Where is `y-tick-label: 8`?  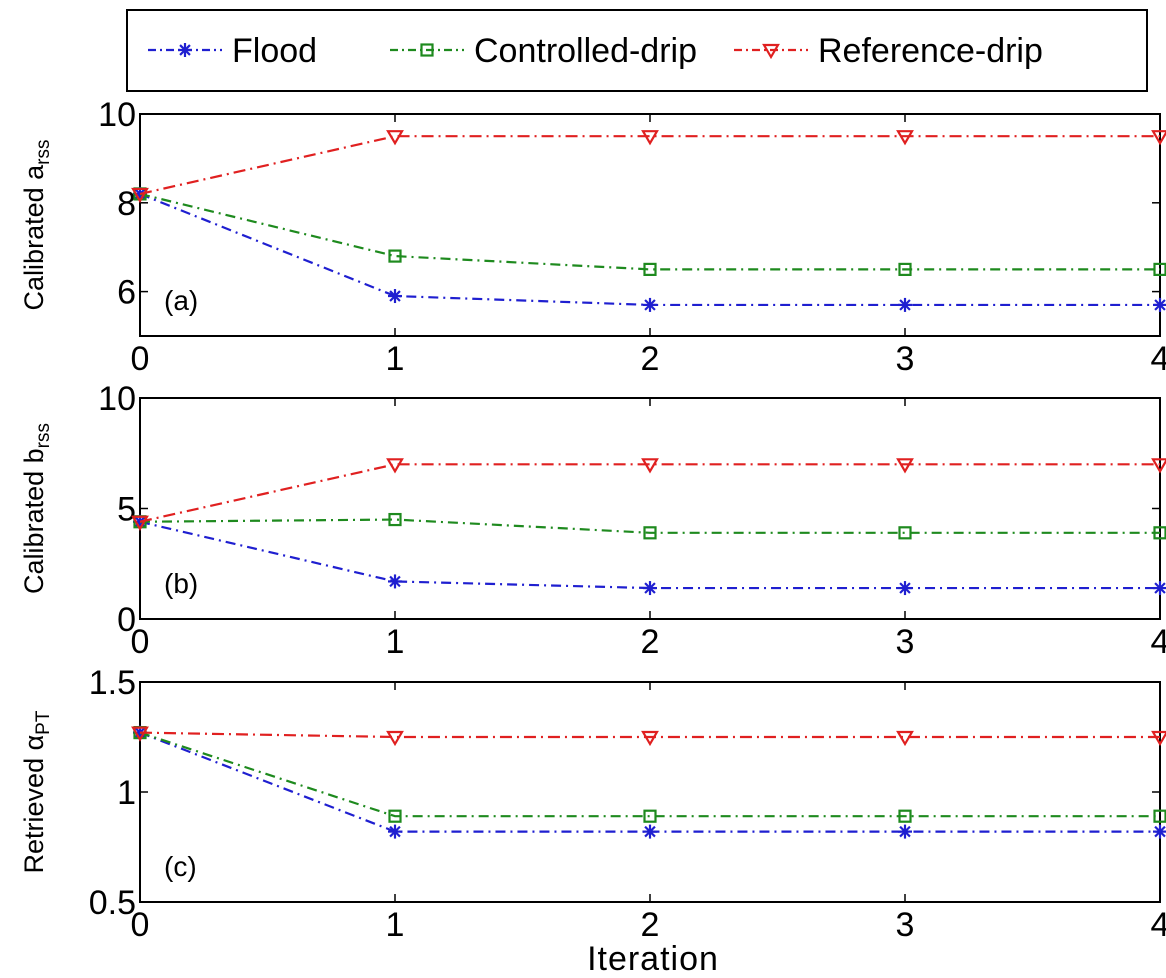
y-tick-label: 8 is located at coordinates (126, 204).